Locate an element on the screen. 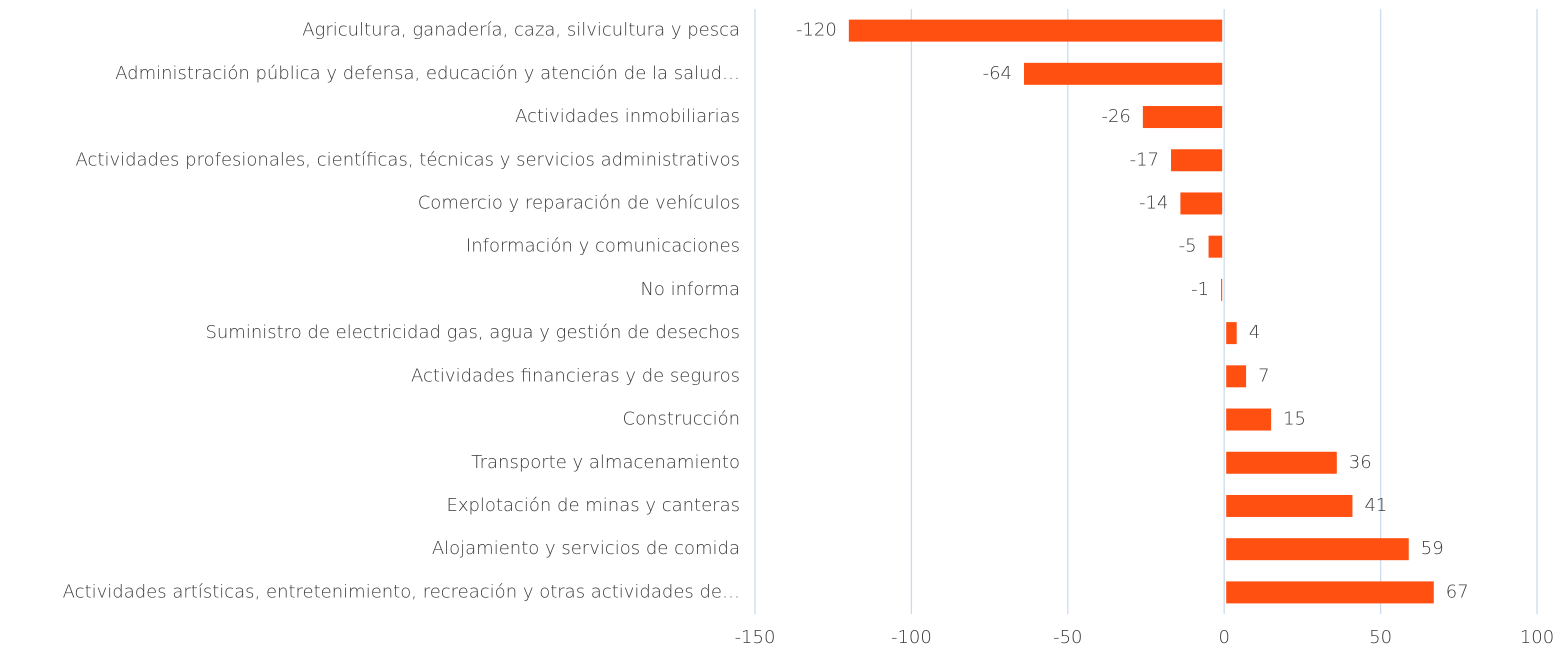 The image size is (1558, 649). x-tick-label: -50 is located at coordinates (1067, 637).